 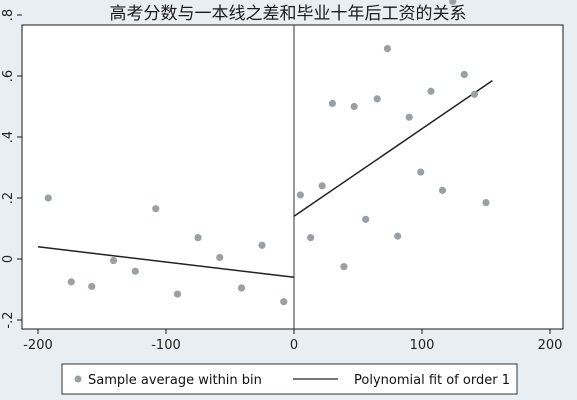 What do you see at coordinates (550, 345) in the screenshot?
I see `x-tick-label: 200` at bounding box center [550, 345].